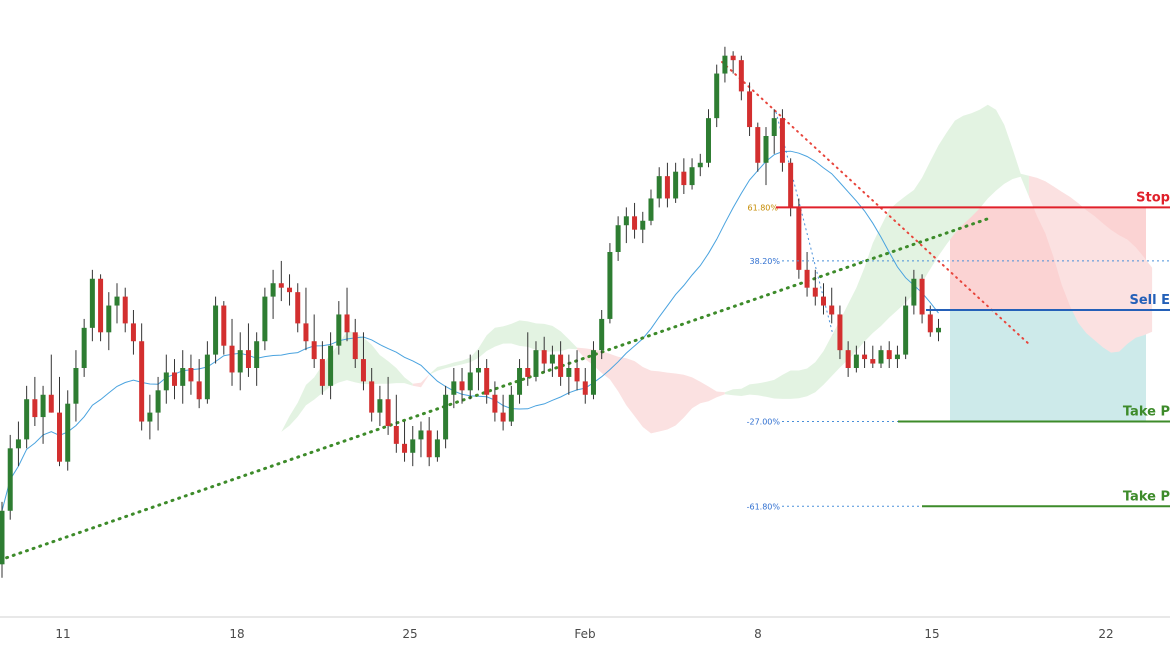 Image resolution: width=1170 pixels, height=650 pixels. I want to click on x-tick-label: 25, so click(409, 634).